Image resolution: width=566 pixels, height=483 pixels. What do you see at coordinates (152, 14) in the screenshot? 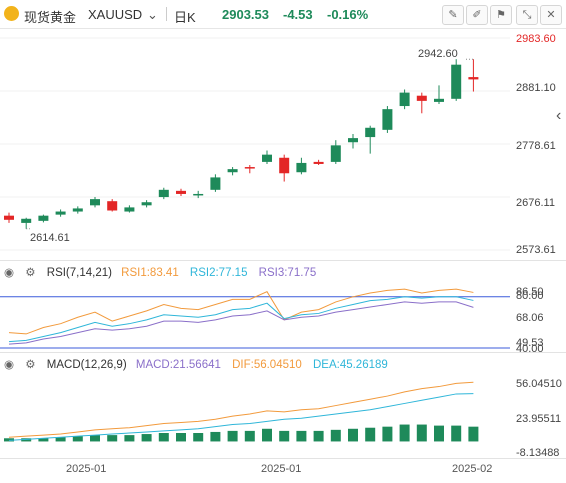
I see `chevron-down-icon: ⌄` at bounding box center [152, 14].